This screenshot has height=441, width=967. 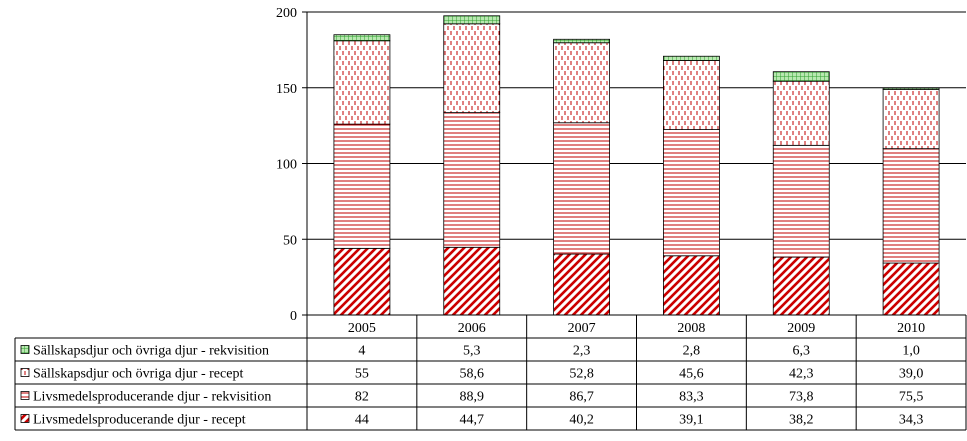 I want to click on legend-label: Livsmedelsproducerande djur - recept, so click(x=139, y=420).